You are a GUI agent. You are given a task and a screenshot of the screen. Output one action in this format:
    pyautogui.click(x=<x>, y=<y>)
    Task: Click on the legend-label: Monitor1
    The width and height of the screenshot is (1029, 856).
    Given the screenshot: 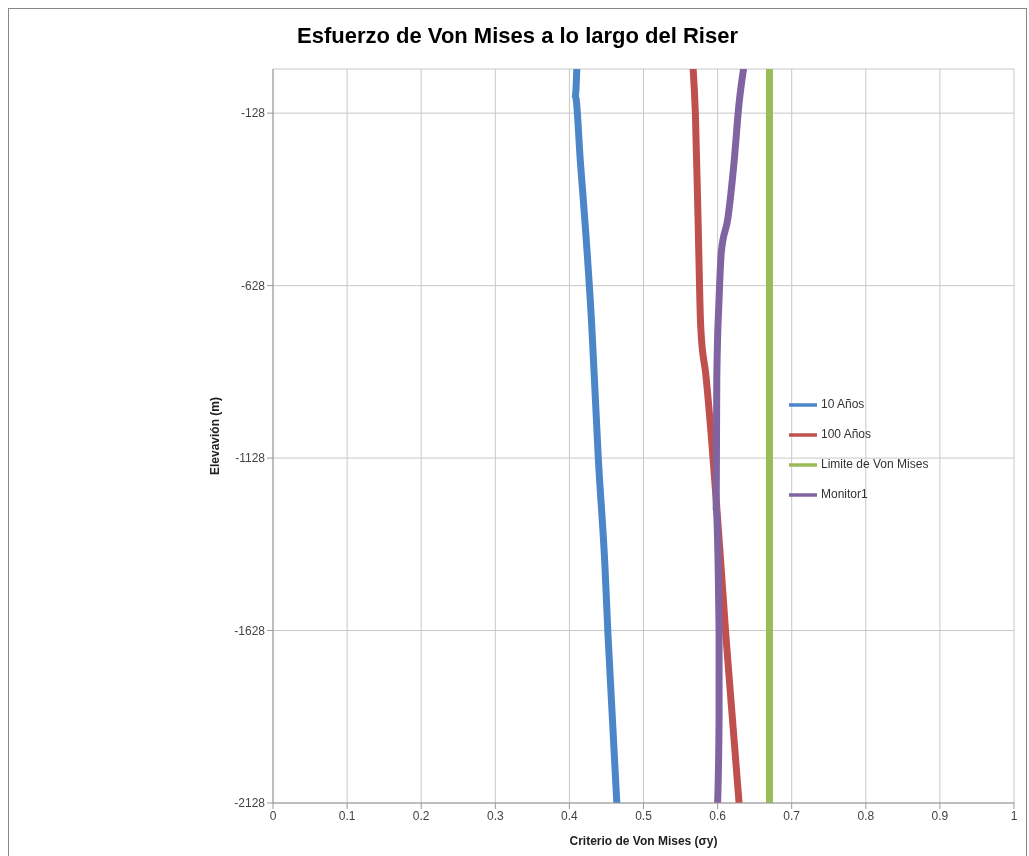 What is the action you would take?
    pyautogui.click(x=844, y=494)
    